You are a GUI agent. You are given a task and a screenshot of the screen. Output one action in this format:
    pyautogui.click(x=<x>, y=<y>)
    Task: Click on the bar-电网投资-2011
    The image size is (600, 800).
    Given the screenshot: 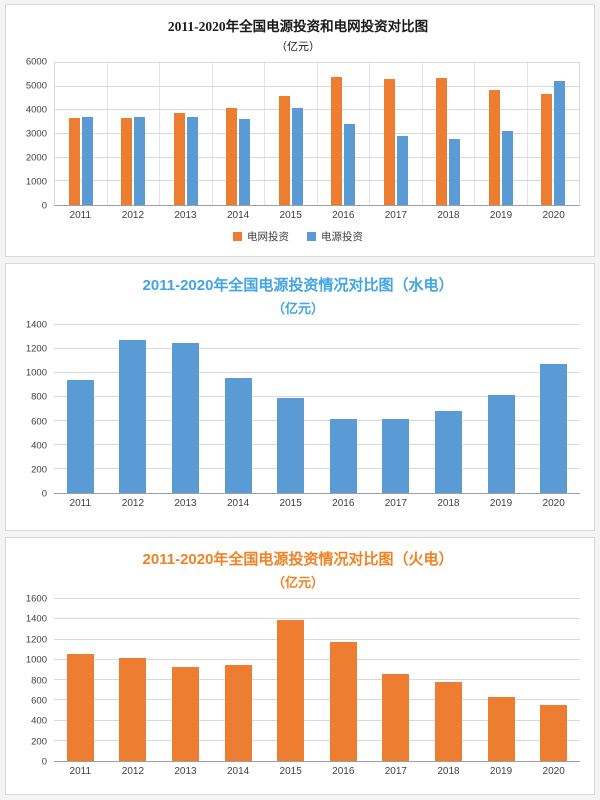 What is the action you would take?
    pyautogui.click(x=74, y=161)
    